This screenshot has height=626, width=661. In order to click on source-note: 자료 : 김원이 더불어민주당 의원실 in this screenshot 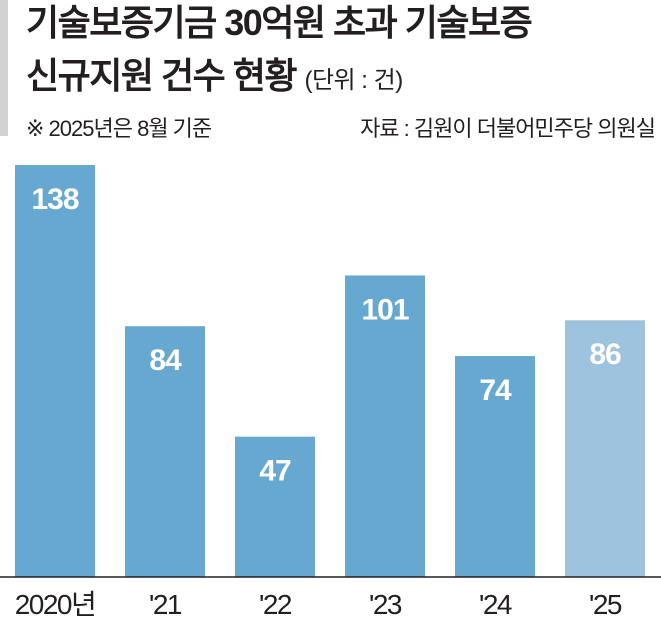, I will do `click(508, 128)`.